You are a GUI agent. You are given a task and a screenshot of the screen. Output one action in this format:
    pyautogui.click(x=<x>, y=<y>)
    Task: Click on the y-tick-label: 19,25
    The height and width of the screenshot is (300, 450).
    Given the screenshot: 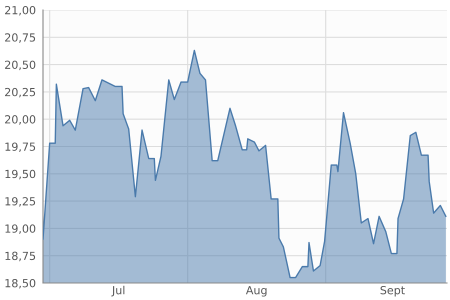 What is the action you would take?
    pyautogui.click(x=20, y=202)
    